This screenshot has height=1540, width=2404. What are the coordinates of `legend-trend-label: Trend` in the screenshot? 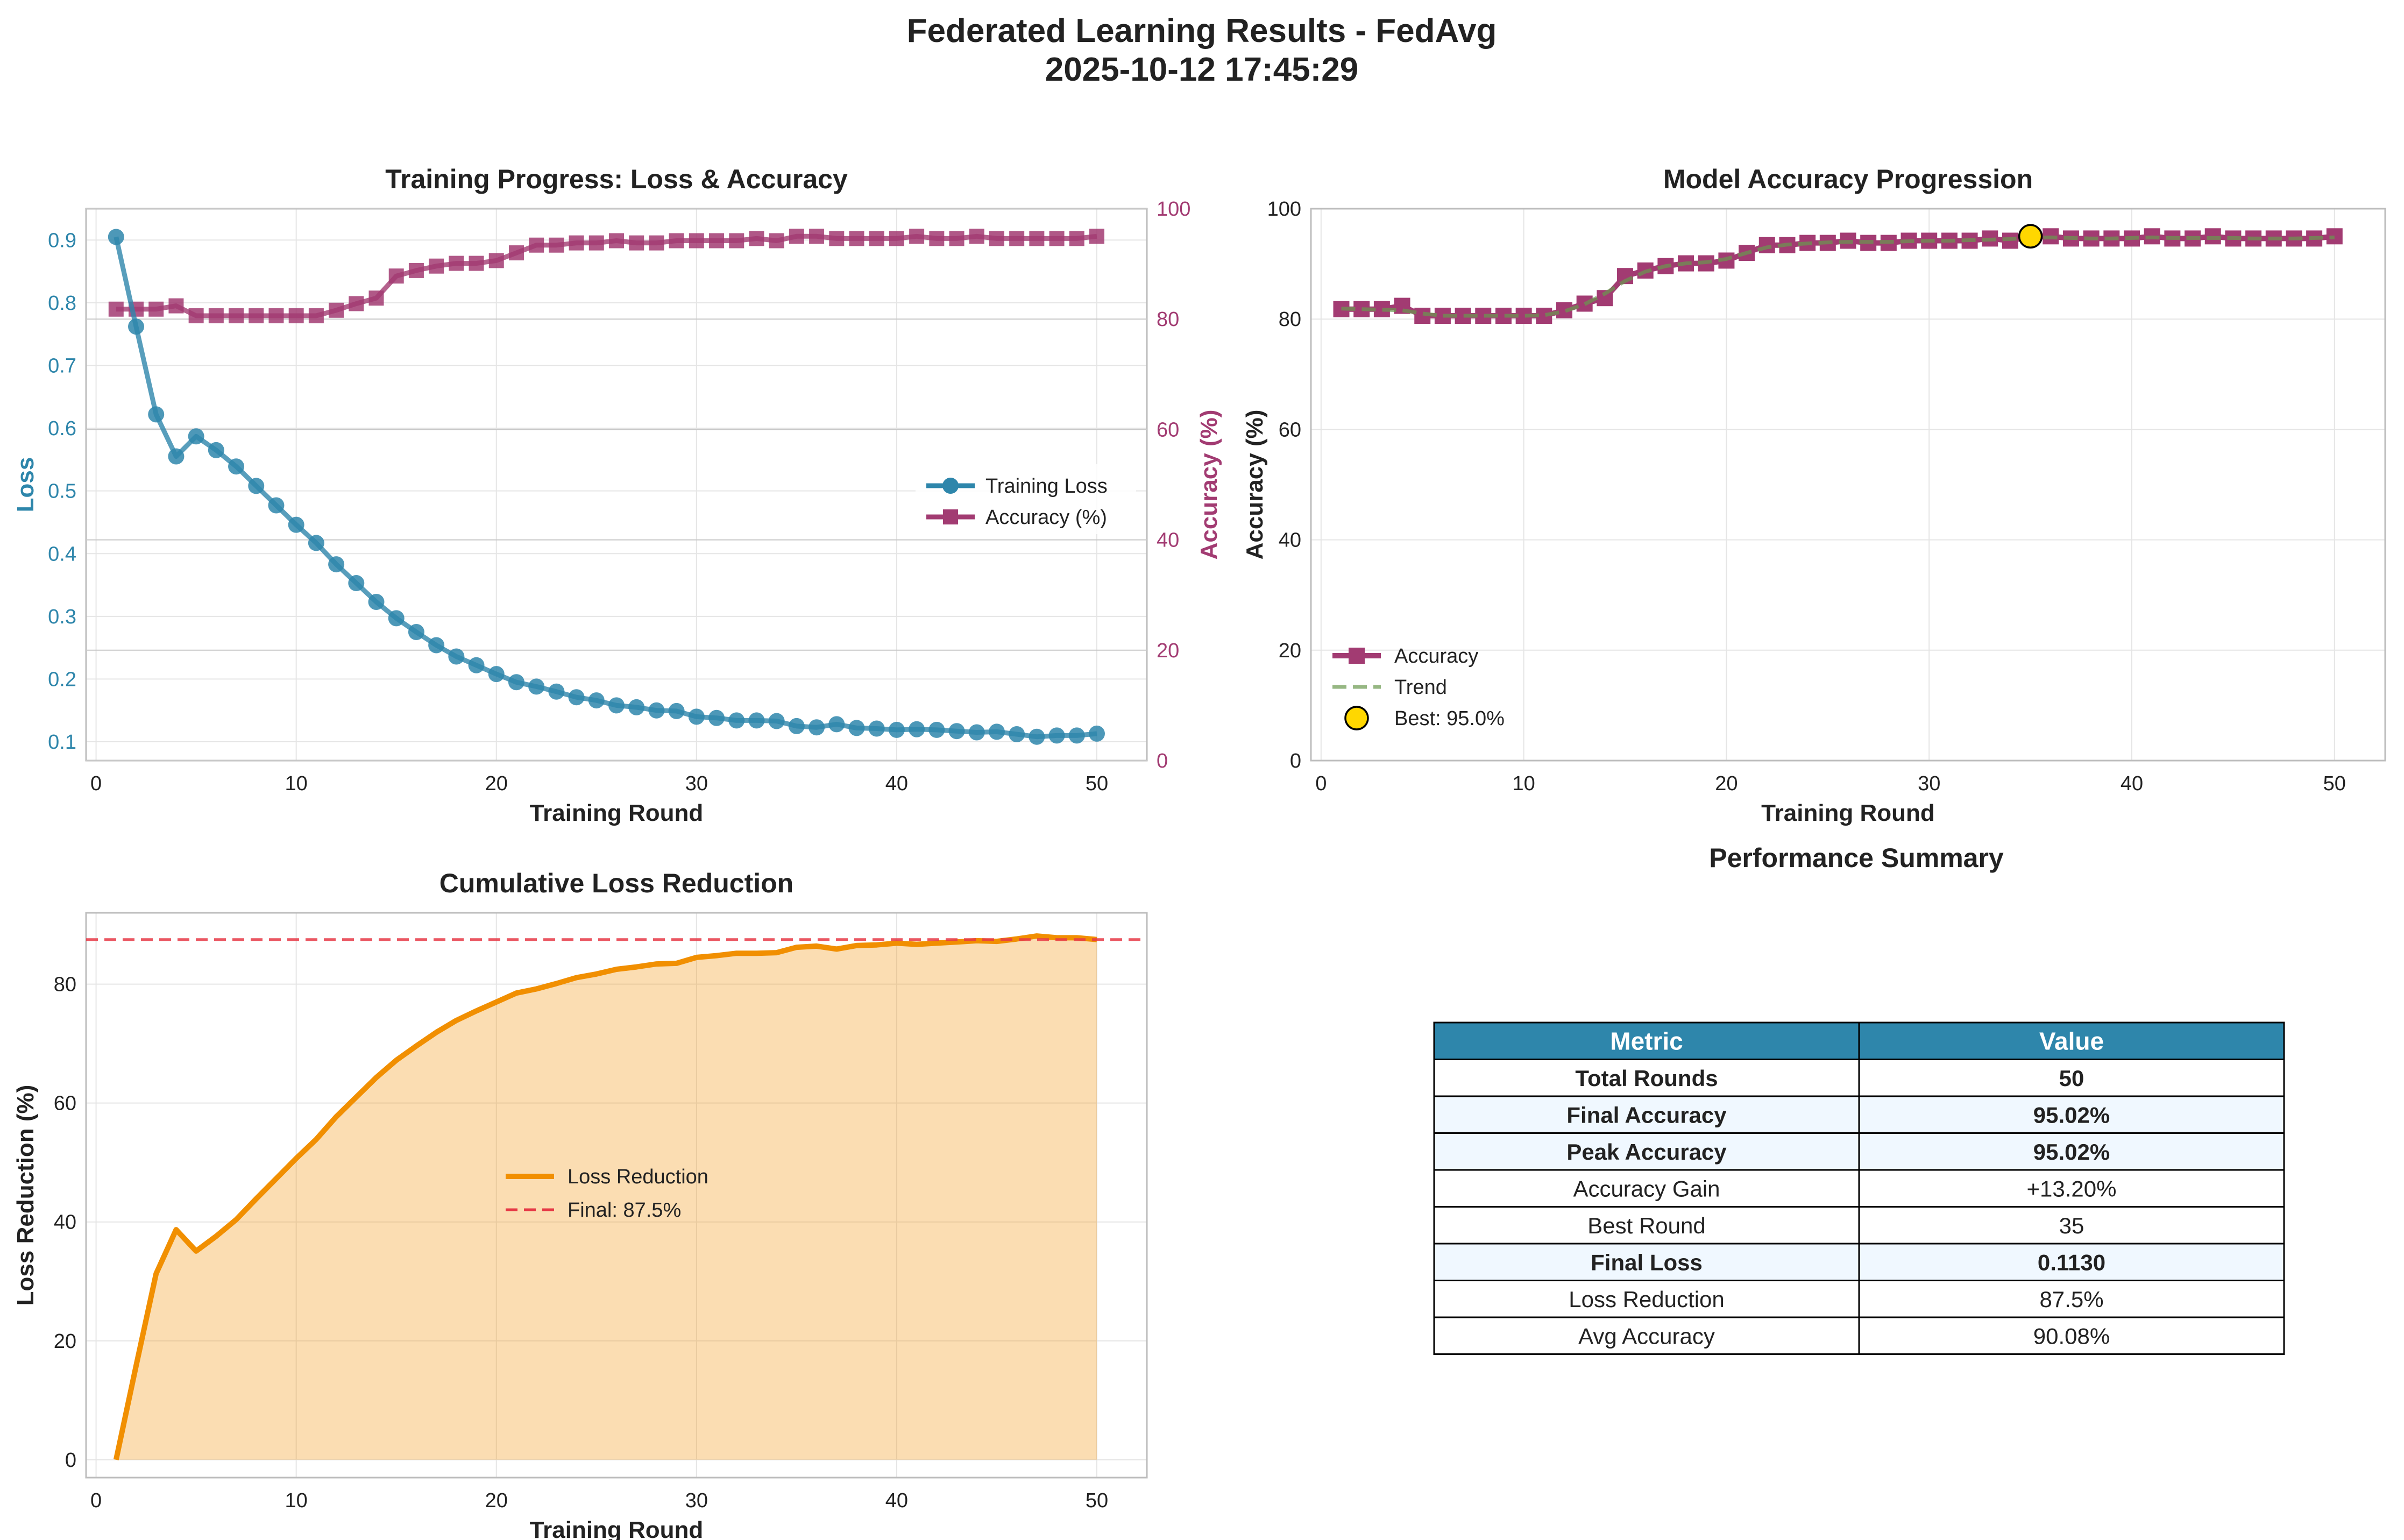 It's located at (1420, 687).